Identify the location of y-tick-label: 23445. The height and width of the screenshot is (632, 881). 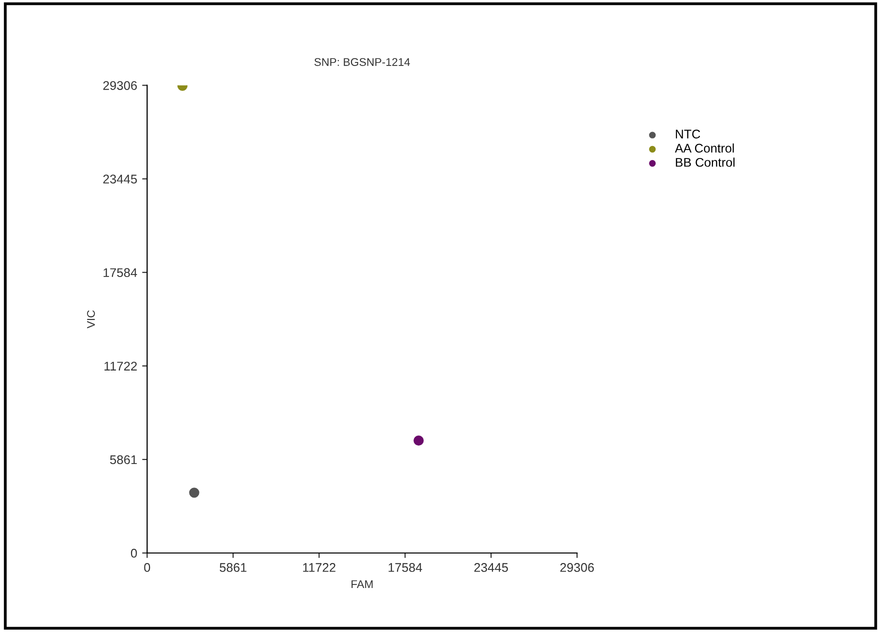
(120, 179).